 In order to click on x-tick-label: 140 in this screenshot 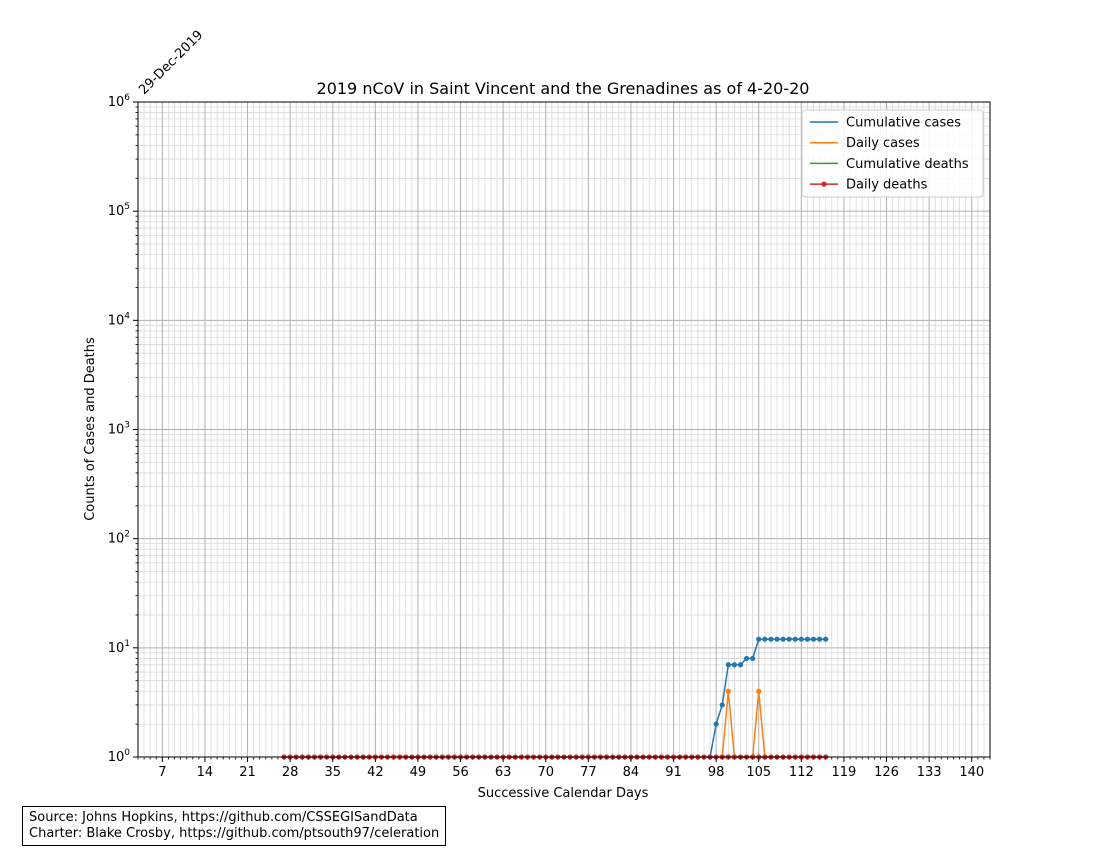, I will do `click(971, 772)`.